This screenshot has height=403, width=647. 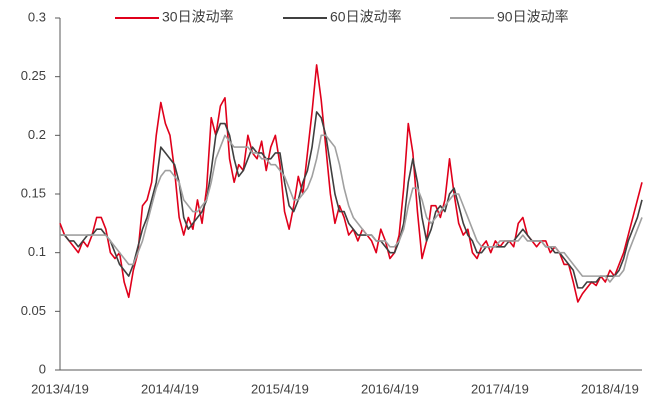 What do you see at coordinates (500, 388) in the screenshot?
I see `x-tick-label: 2017/4/19` at bounding box center [500, 388].